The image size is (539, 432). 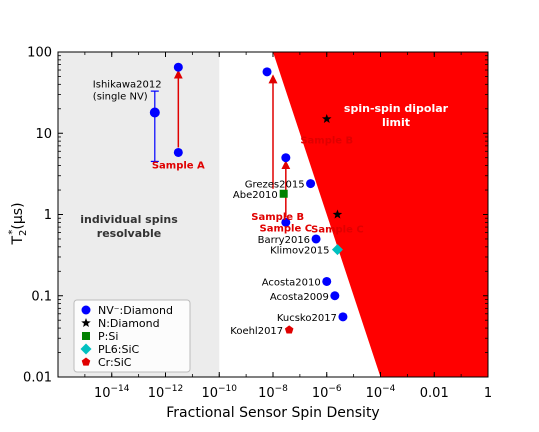 What do you see at coordinates (178, 165) in the screenshot?
I see `sample-label: Sample A` at bounding box center [178, 165].